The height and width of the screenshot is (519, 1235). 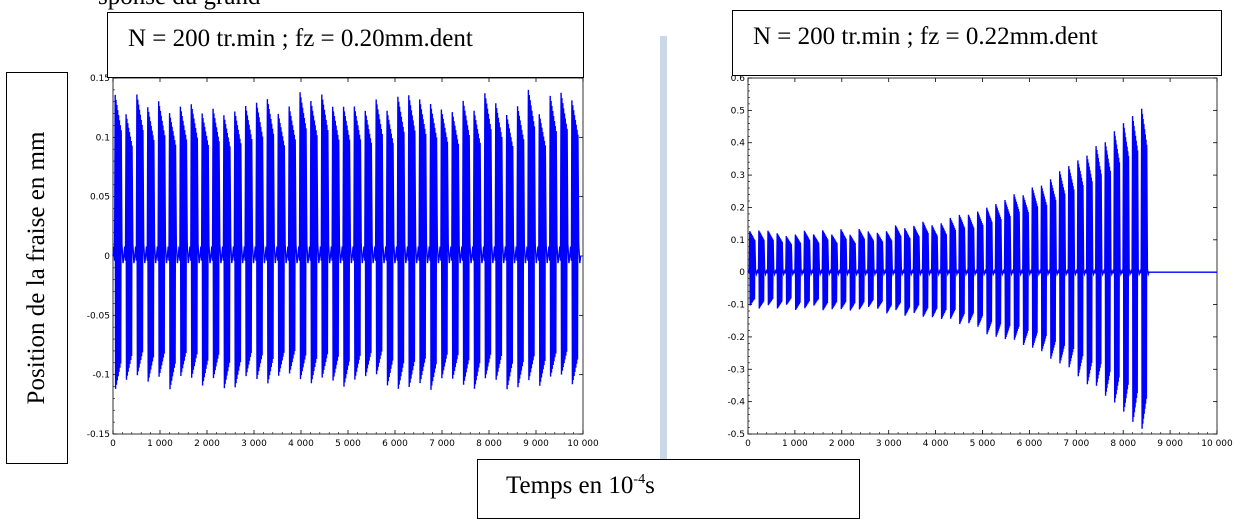 I want to click on y-tick-label: -0.05, so click(x=98, y=316).